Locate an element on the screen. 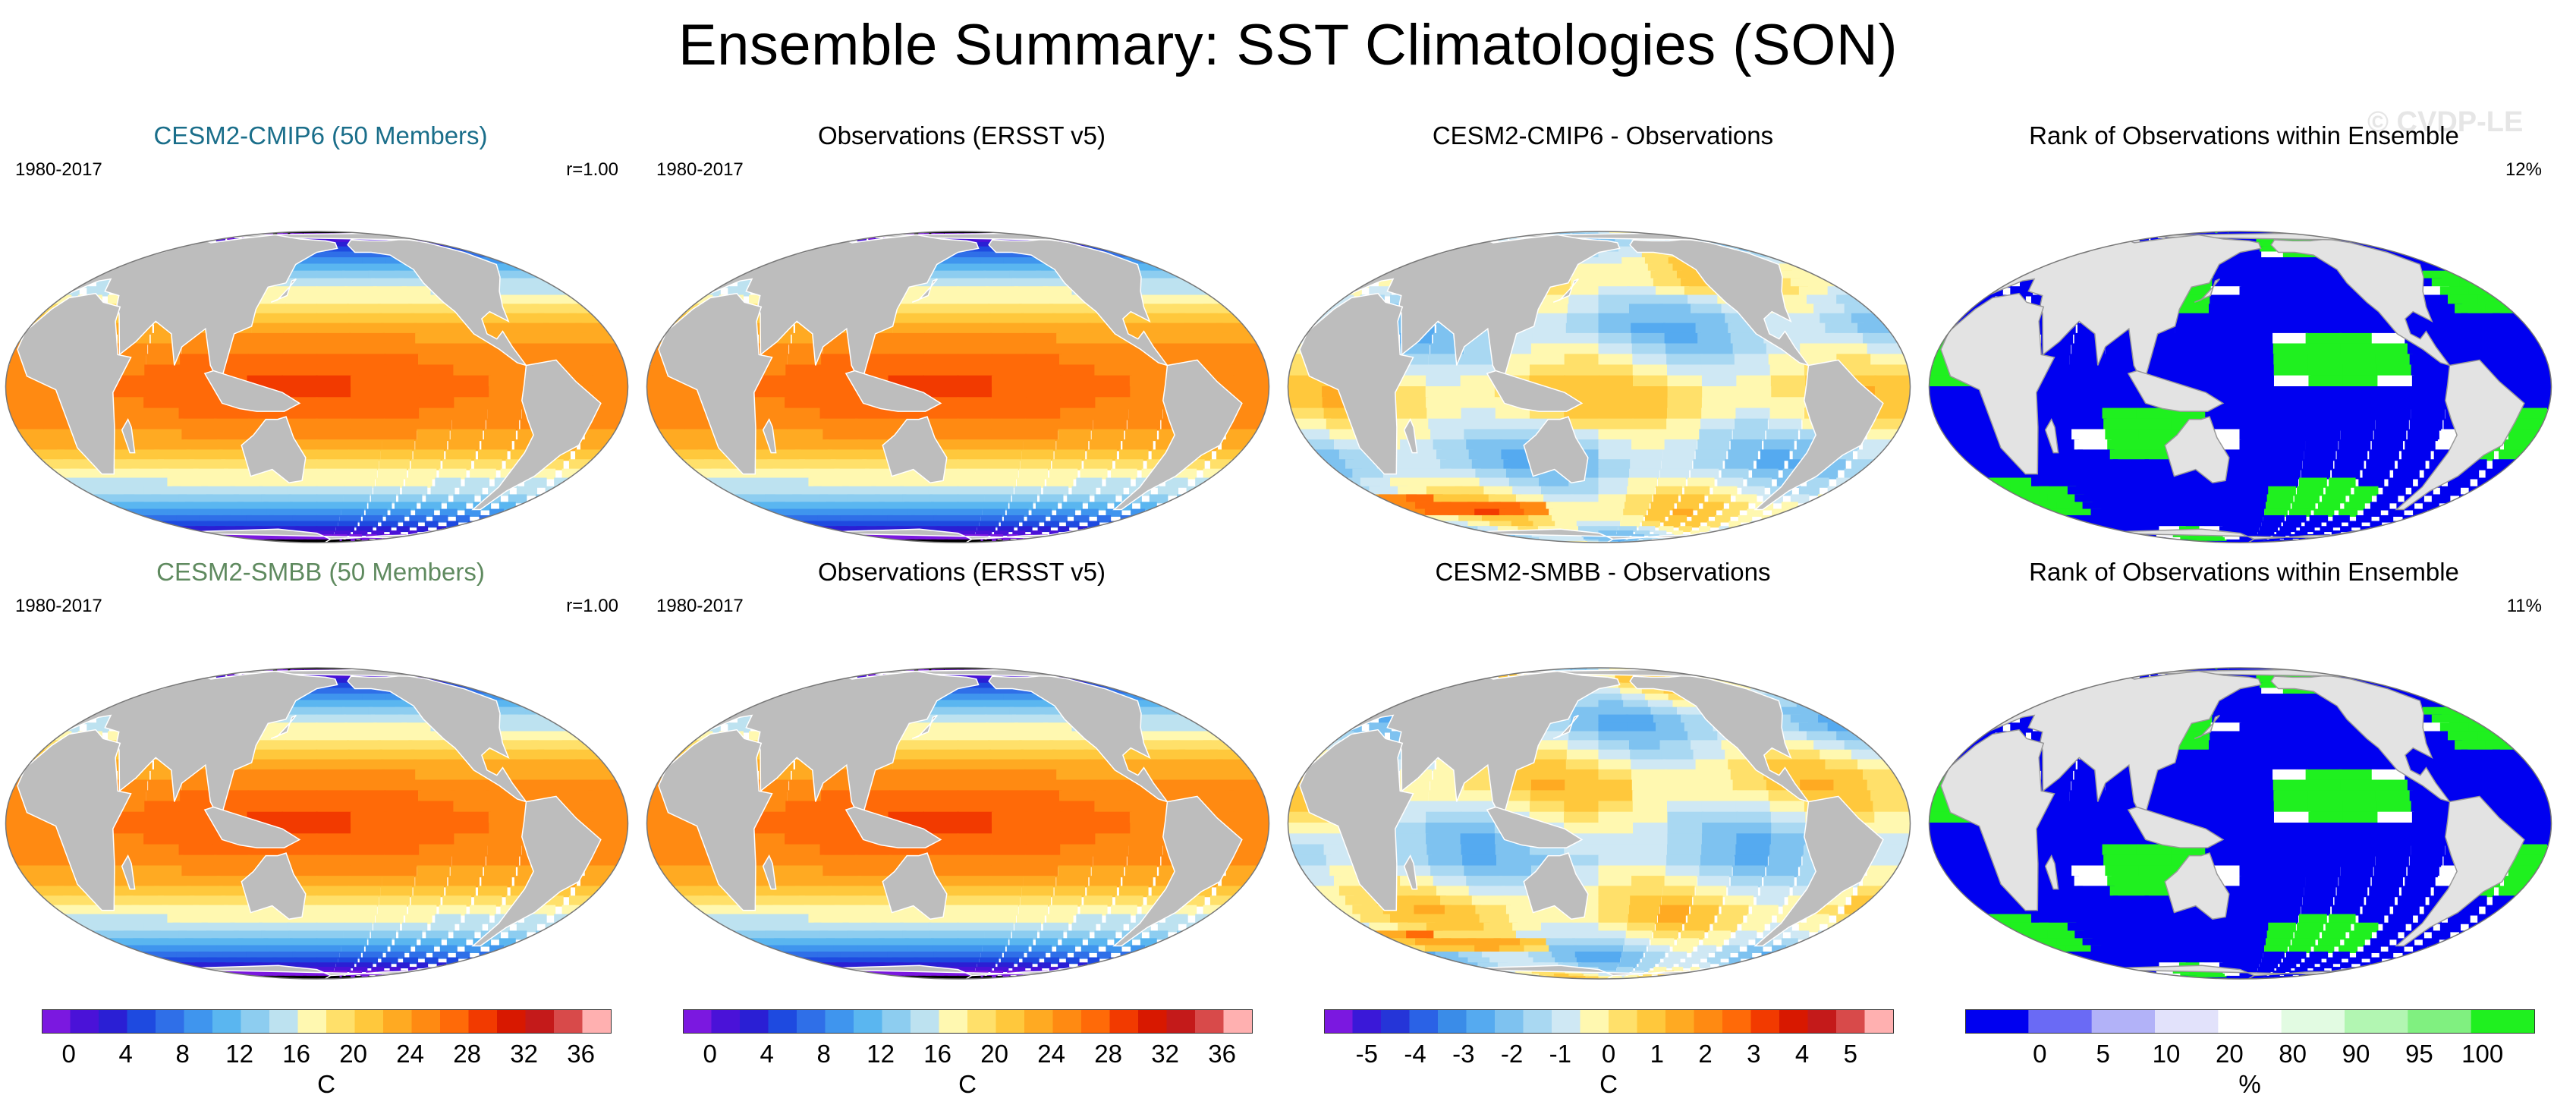 Image resolution: width=2576 pixels, height=1114 pixels. colorbar-tick-label: 32 is located at coordinates (1165, 1054).